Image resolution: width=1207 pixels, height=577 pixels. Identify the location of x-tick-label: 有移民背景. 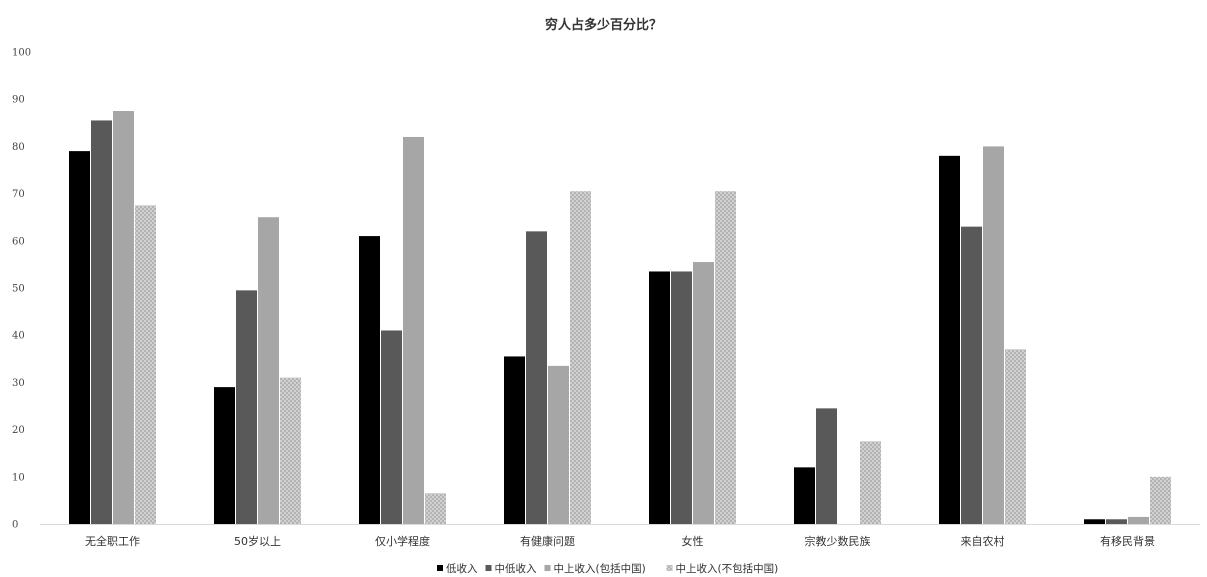
(1127, 541).